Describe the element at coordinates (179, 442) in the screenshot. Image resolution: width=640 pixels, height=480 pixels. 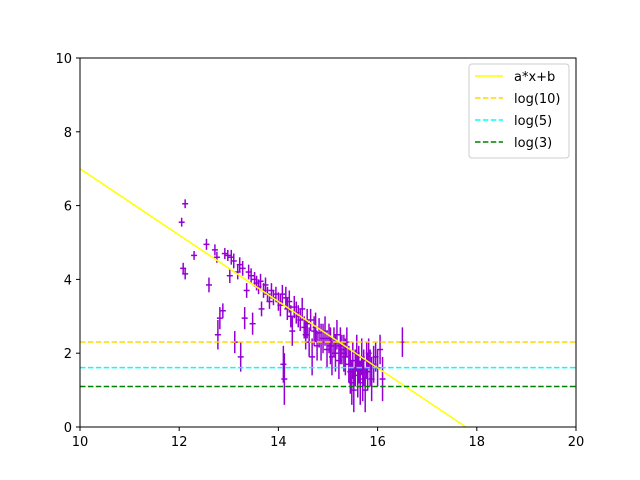
I see `x-tick-label: 12` at that location.